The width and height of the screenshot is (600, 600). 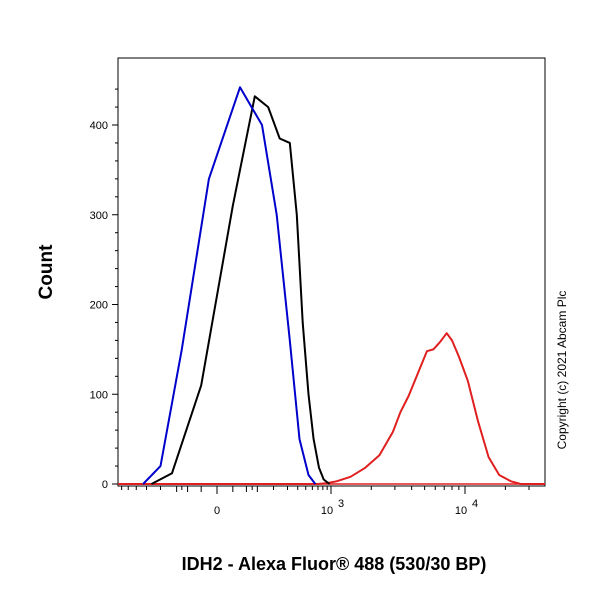 What do you see at coordinates (46, 272) in the screenshot?
I see `y-axis-title: Count` at bounding box center [46, 272].